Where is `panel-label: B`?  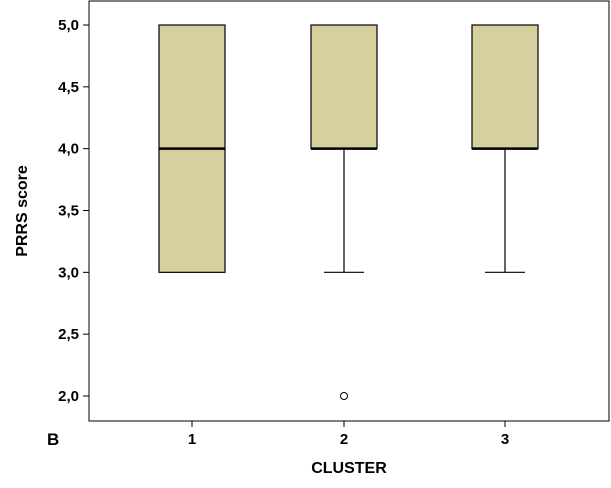 panel-label: B is located at coordinates (53, 439).